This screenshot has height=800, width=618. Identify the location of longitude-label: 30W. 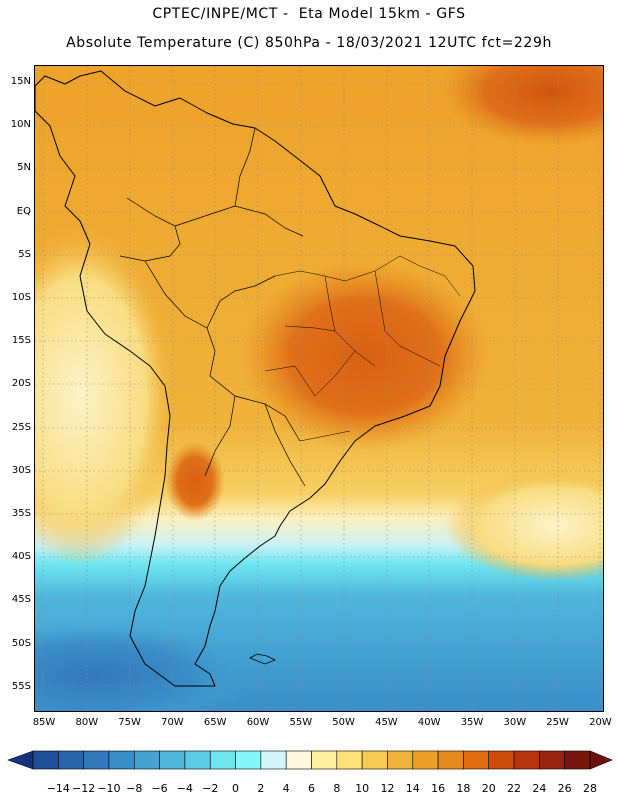
(515, 722).